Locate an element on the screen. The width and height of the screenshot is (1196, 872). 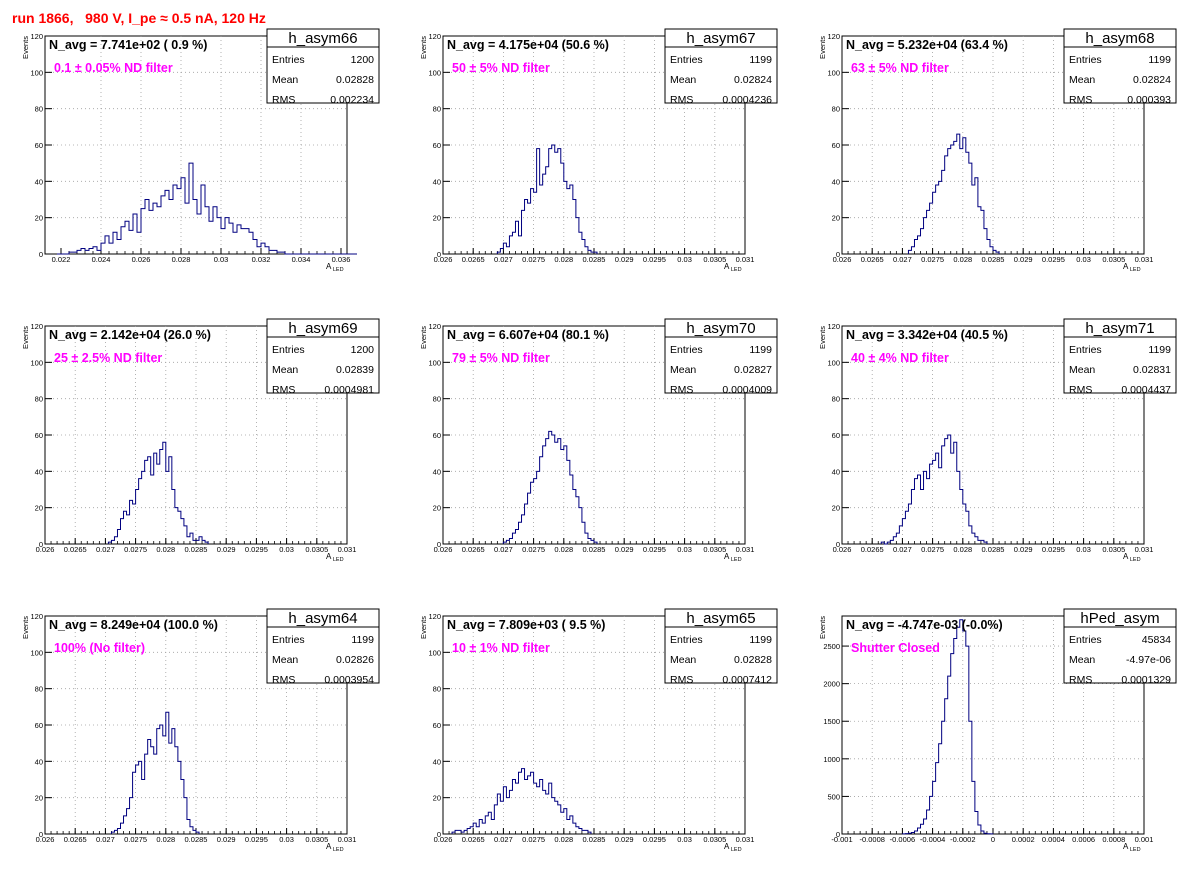
stats-value-mean: 0.02839 is located at coordinates (355, 370).